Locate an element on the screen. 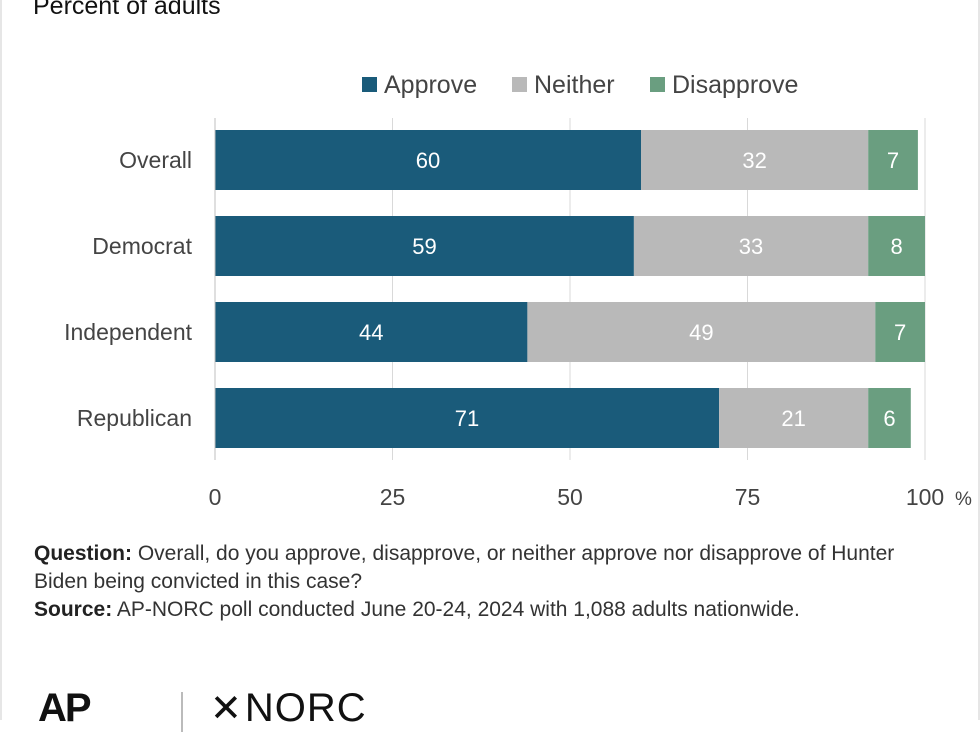  data-label: 8 is located at coordinates (896, 246).